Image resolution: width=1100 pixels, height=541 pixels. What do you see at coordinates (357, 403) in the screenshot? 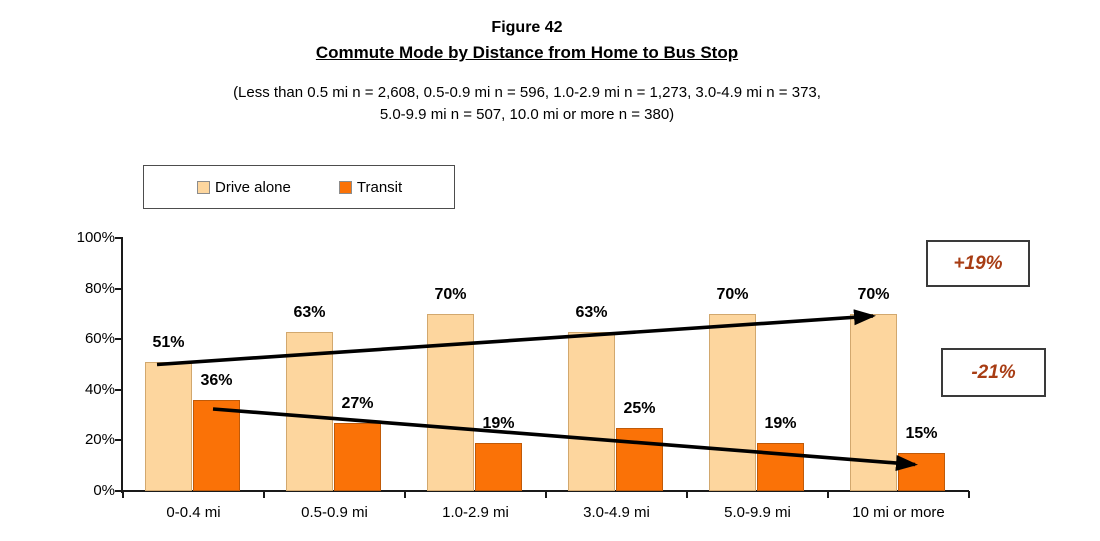
I see `value-label: 27%` at bounding box center [357, 403].